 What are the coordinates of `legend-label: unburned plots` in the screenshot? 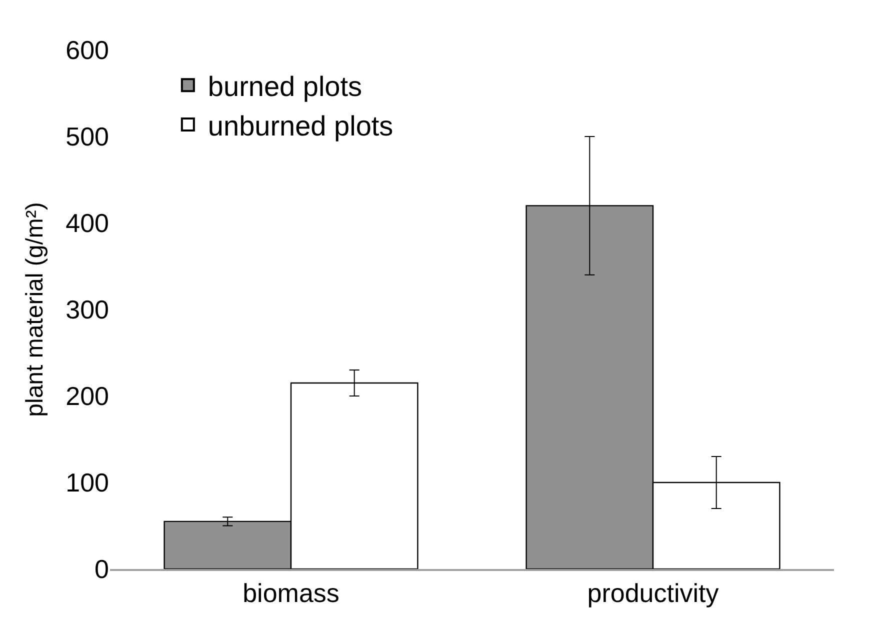 It's located at (301, 126).